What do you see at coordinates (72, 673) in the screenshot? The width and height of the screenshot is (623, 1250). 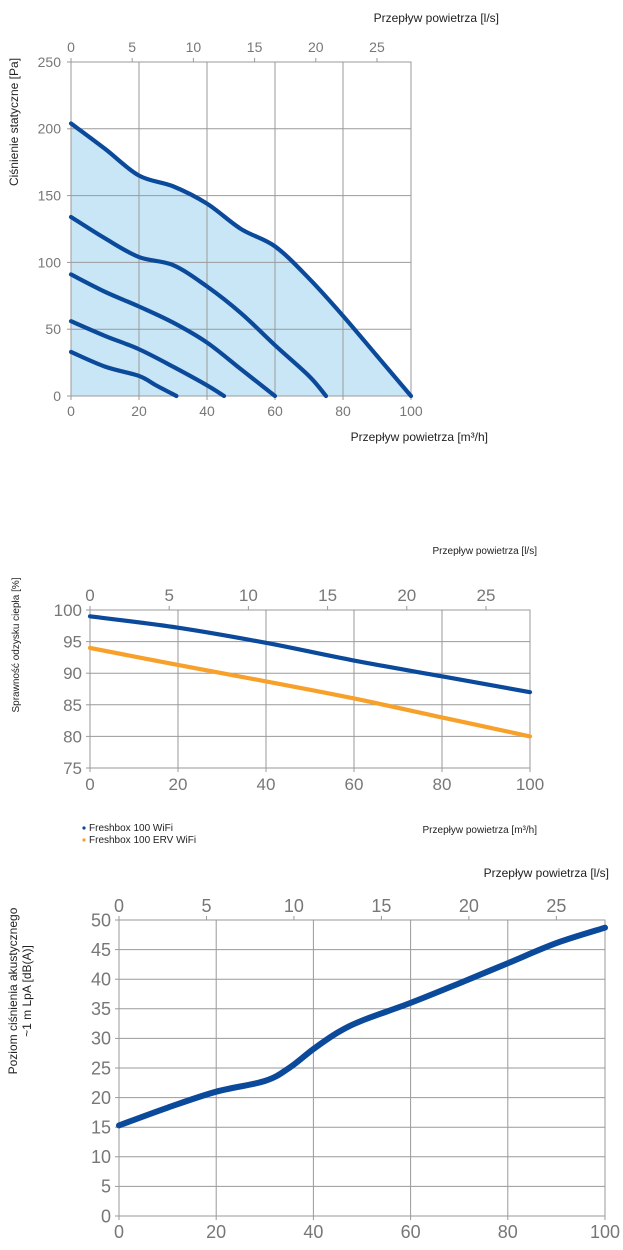 I see `y-tick-label: 90` at bounding box center [72, 673].